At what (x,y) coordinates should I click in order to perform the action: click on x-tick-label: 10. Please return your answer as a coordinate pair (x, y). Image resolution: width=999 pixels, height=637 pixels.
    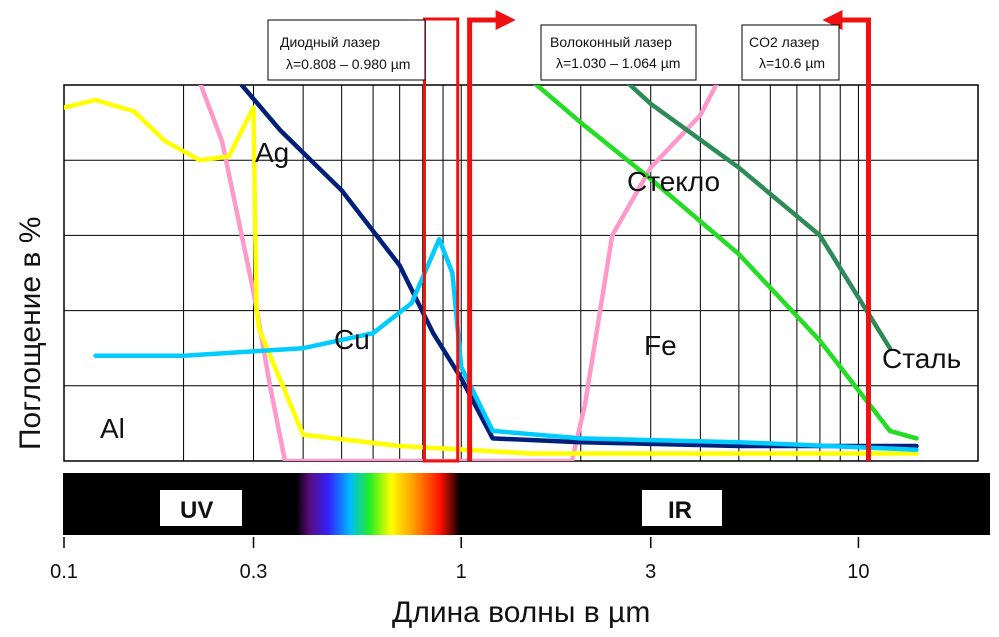
    Looking at the image, I should click on (858, 572).